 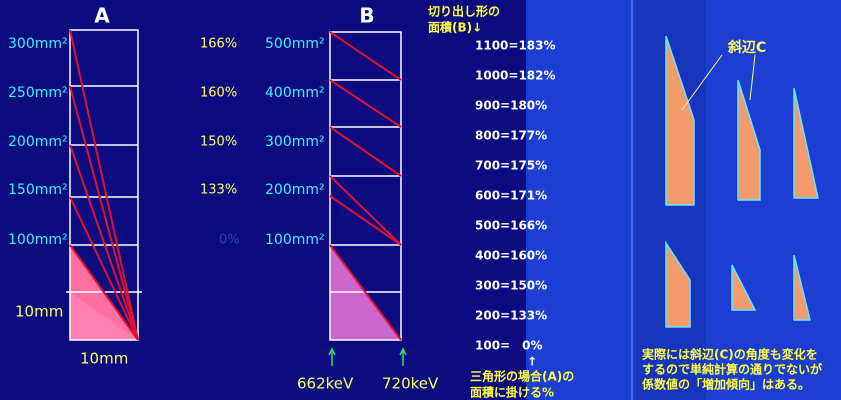 What do you see at coordinates (511, 316) in the screenshot?
I see `ratio-item: 200=133%` at bounding box center [511, 316].